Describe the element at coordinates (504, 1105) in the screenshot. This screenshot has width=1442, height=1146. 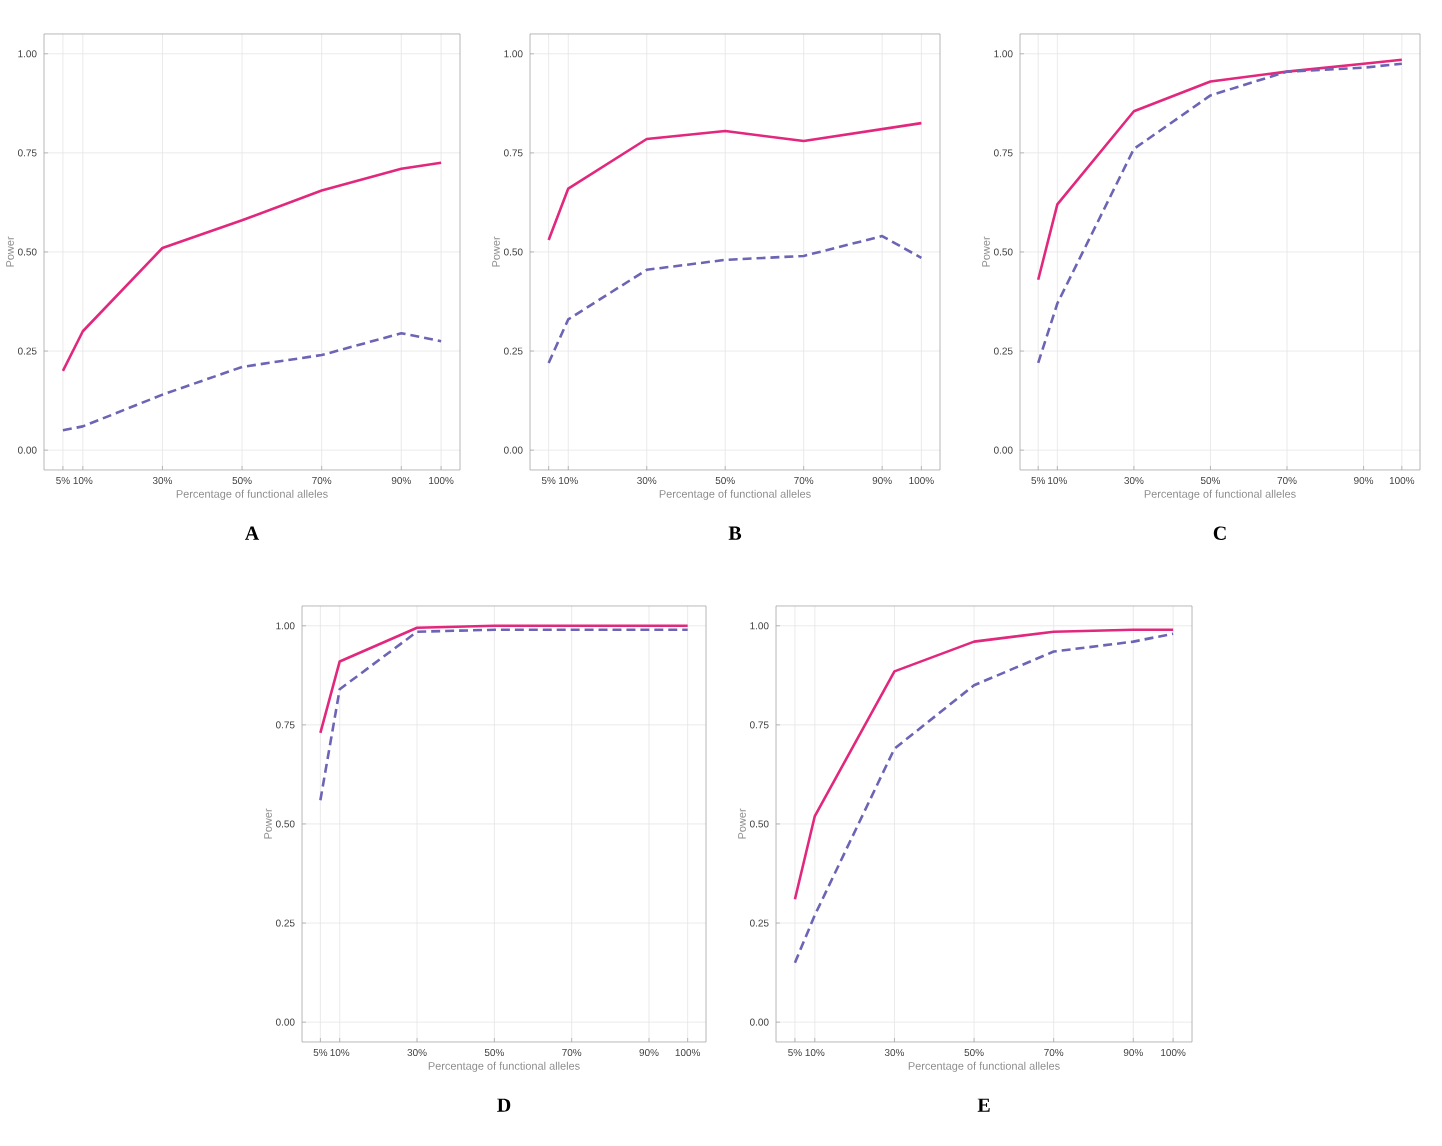
I see `text: D` at that location.